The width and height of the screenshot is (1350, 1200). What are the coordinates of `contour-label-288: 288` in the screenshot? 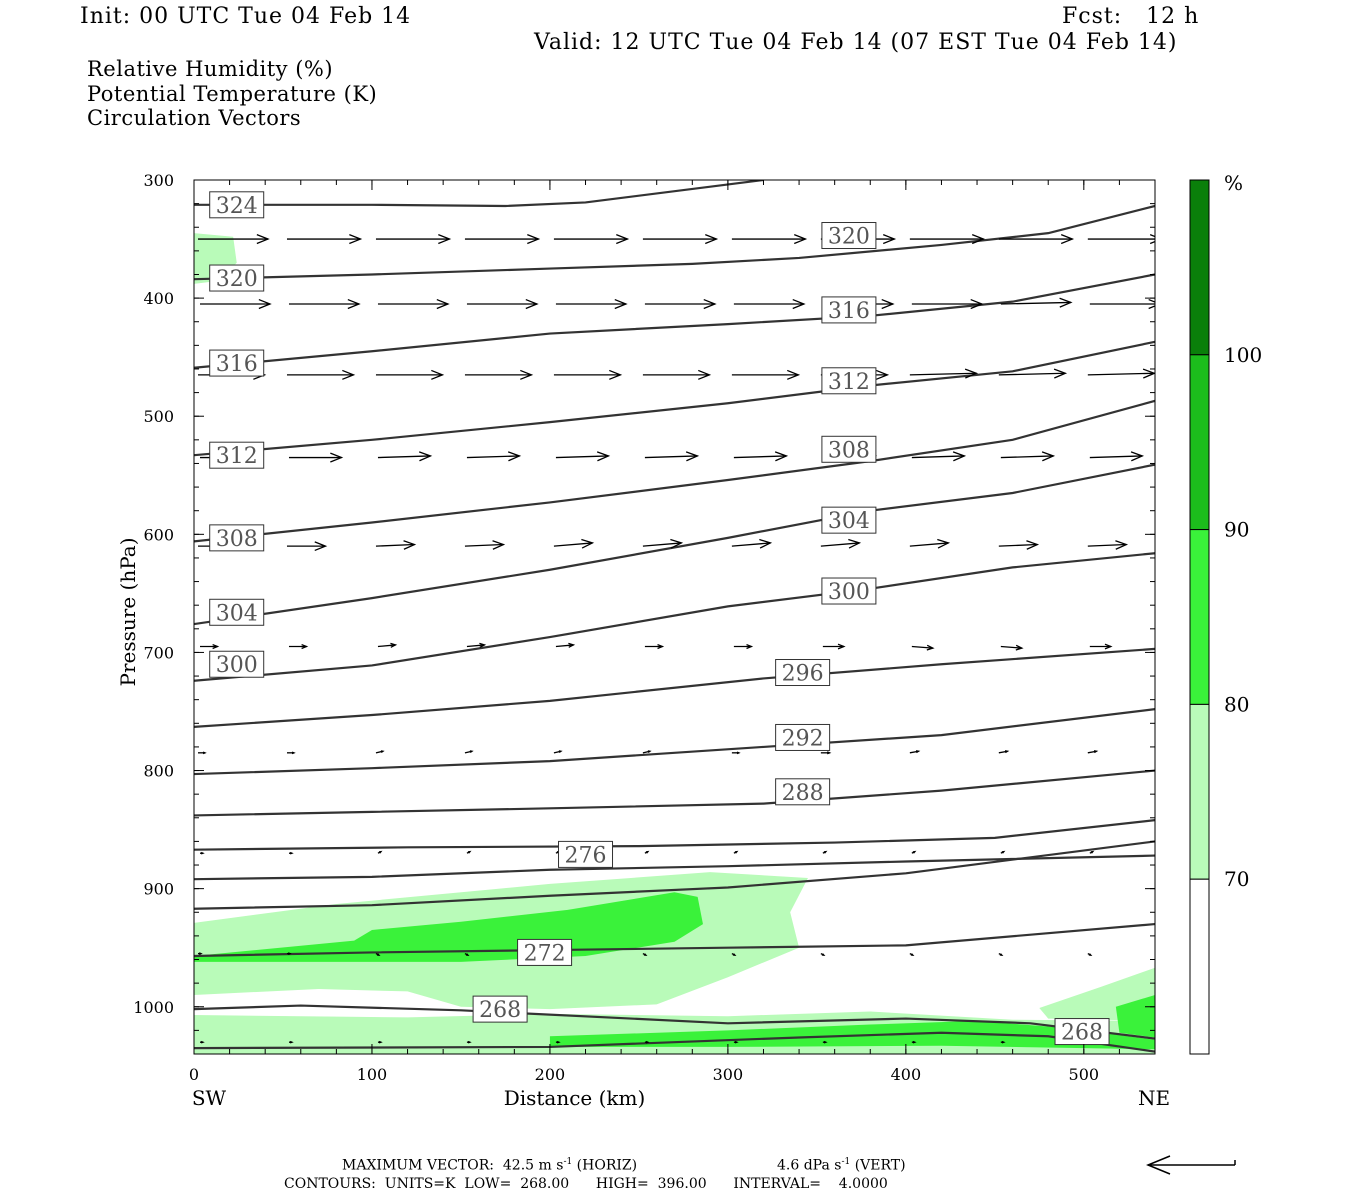 It's located at (803, 793).